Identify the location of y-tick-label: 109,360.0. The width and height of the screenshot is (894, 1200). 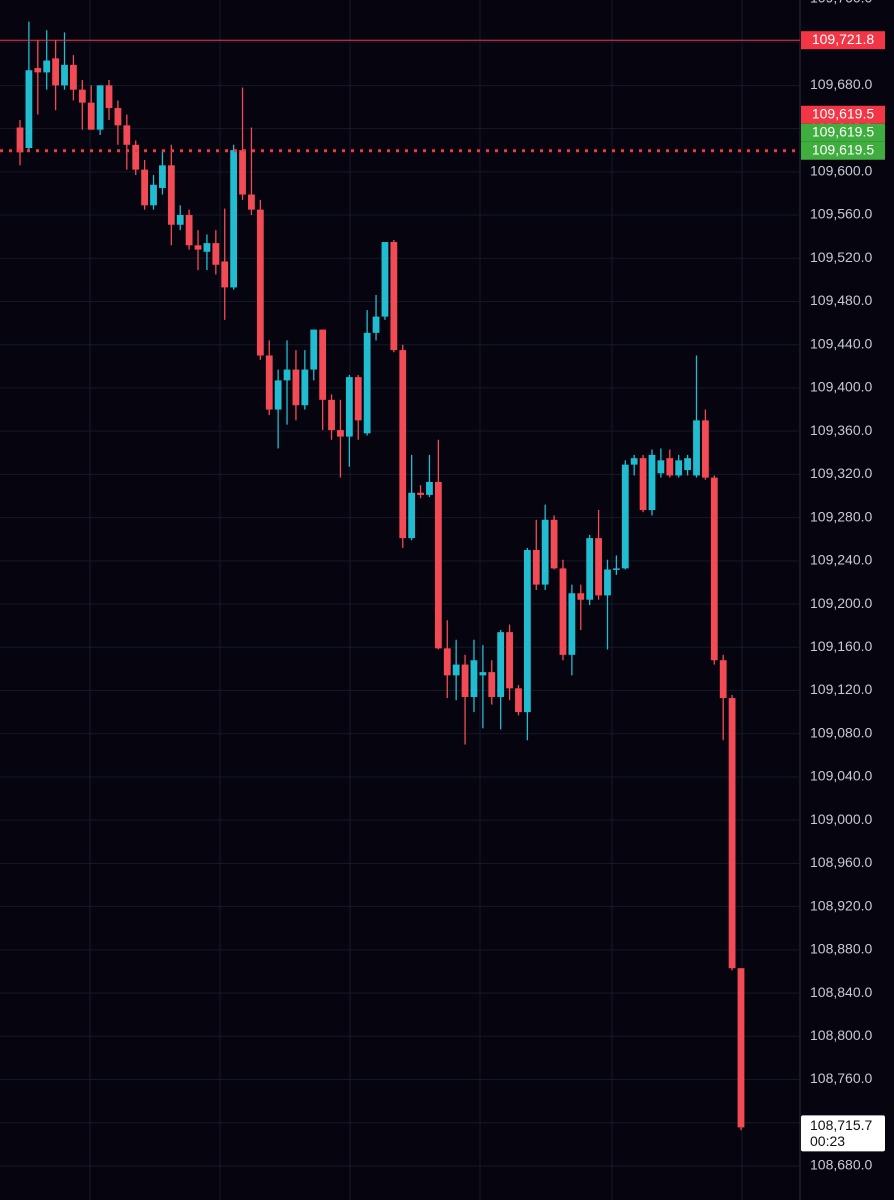
(841, 430).